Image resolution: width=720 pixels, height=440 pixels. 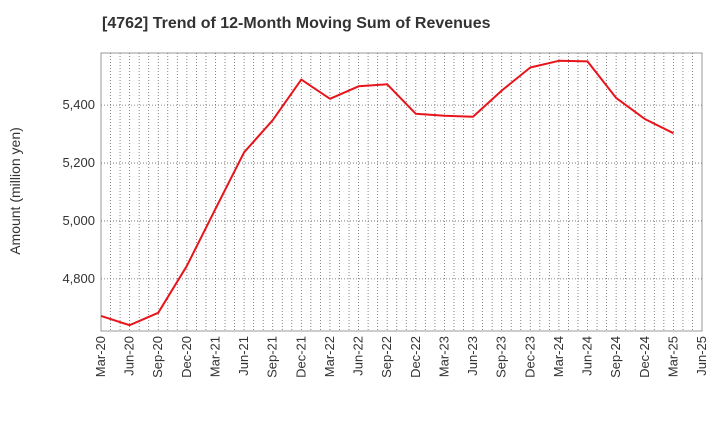 I want to click on x-tick-label: Dec-22, so click(x=415, y=357).